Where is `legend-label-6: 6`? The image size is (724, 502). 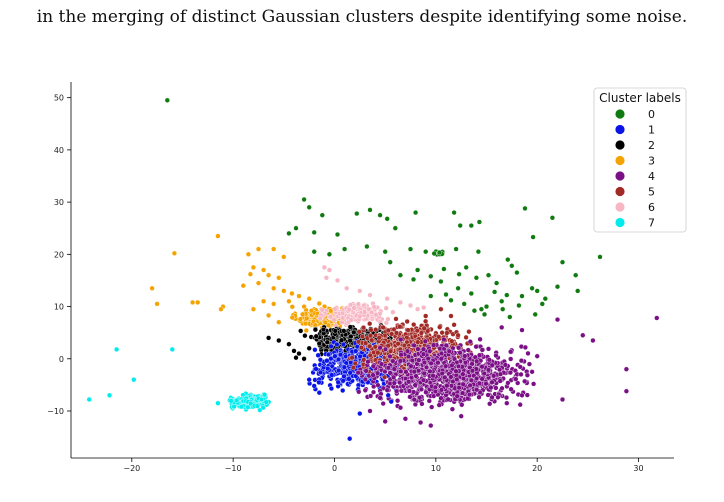
legend-label-6: 6 is located at coordinates (651, 207).